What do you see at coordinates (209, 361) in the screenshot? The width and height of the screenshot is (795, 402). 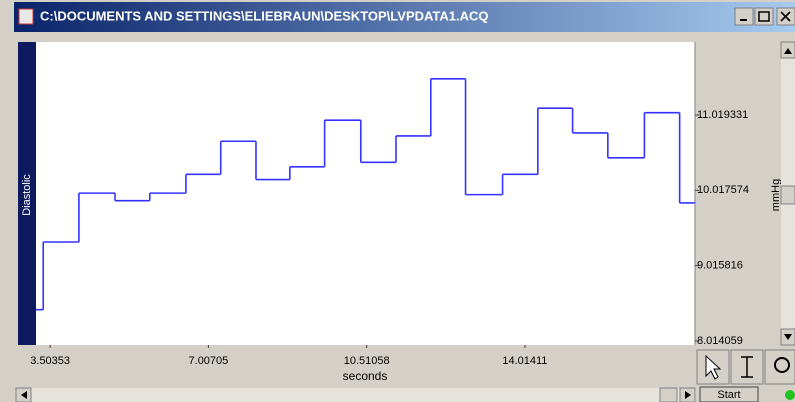 I see `x-tick-label: 7.00705` at bounding box center [209, 361].